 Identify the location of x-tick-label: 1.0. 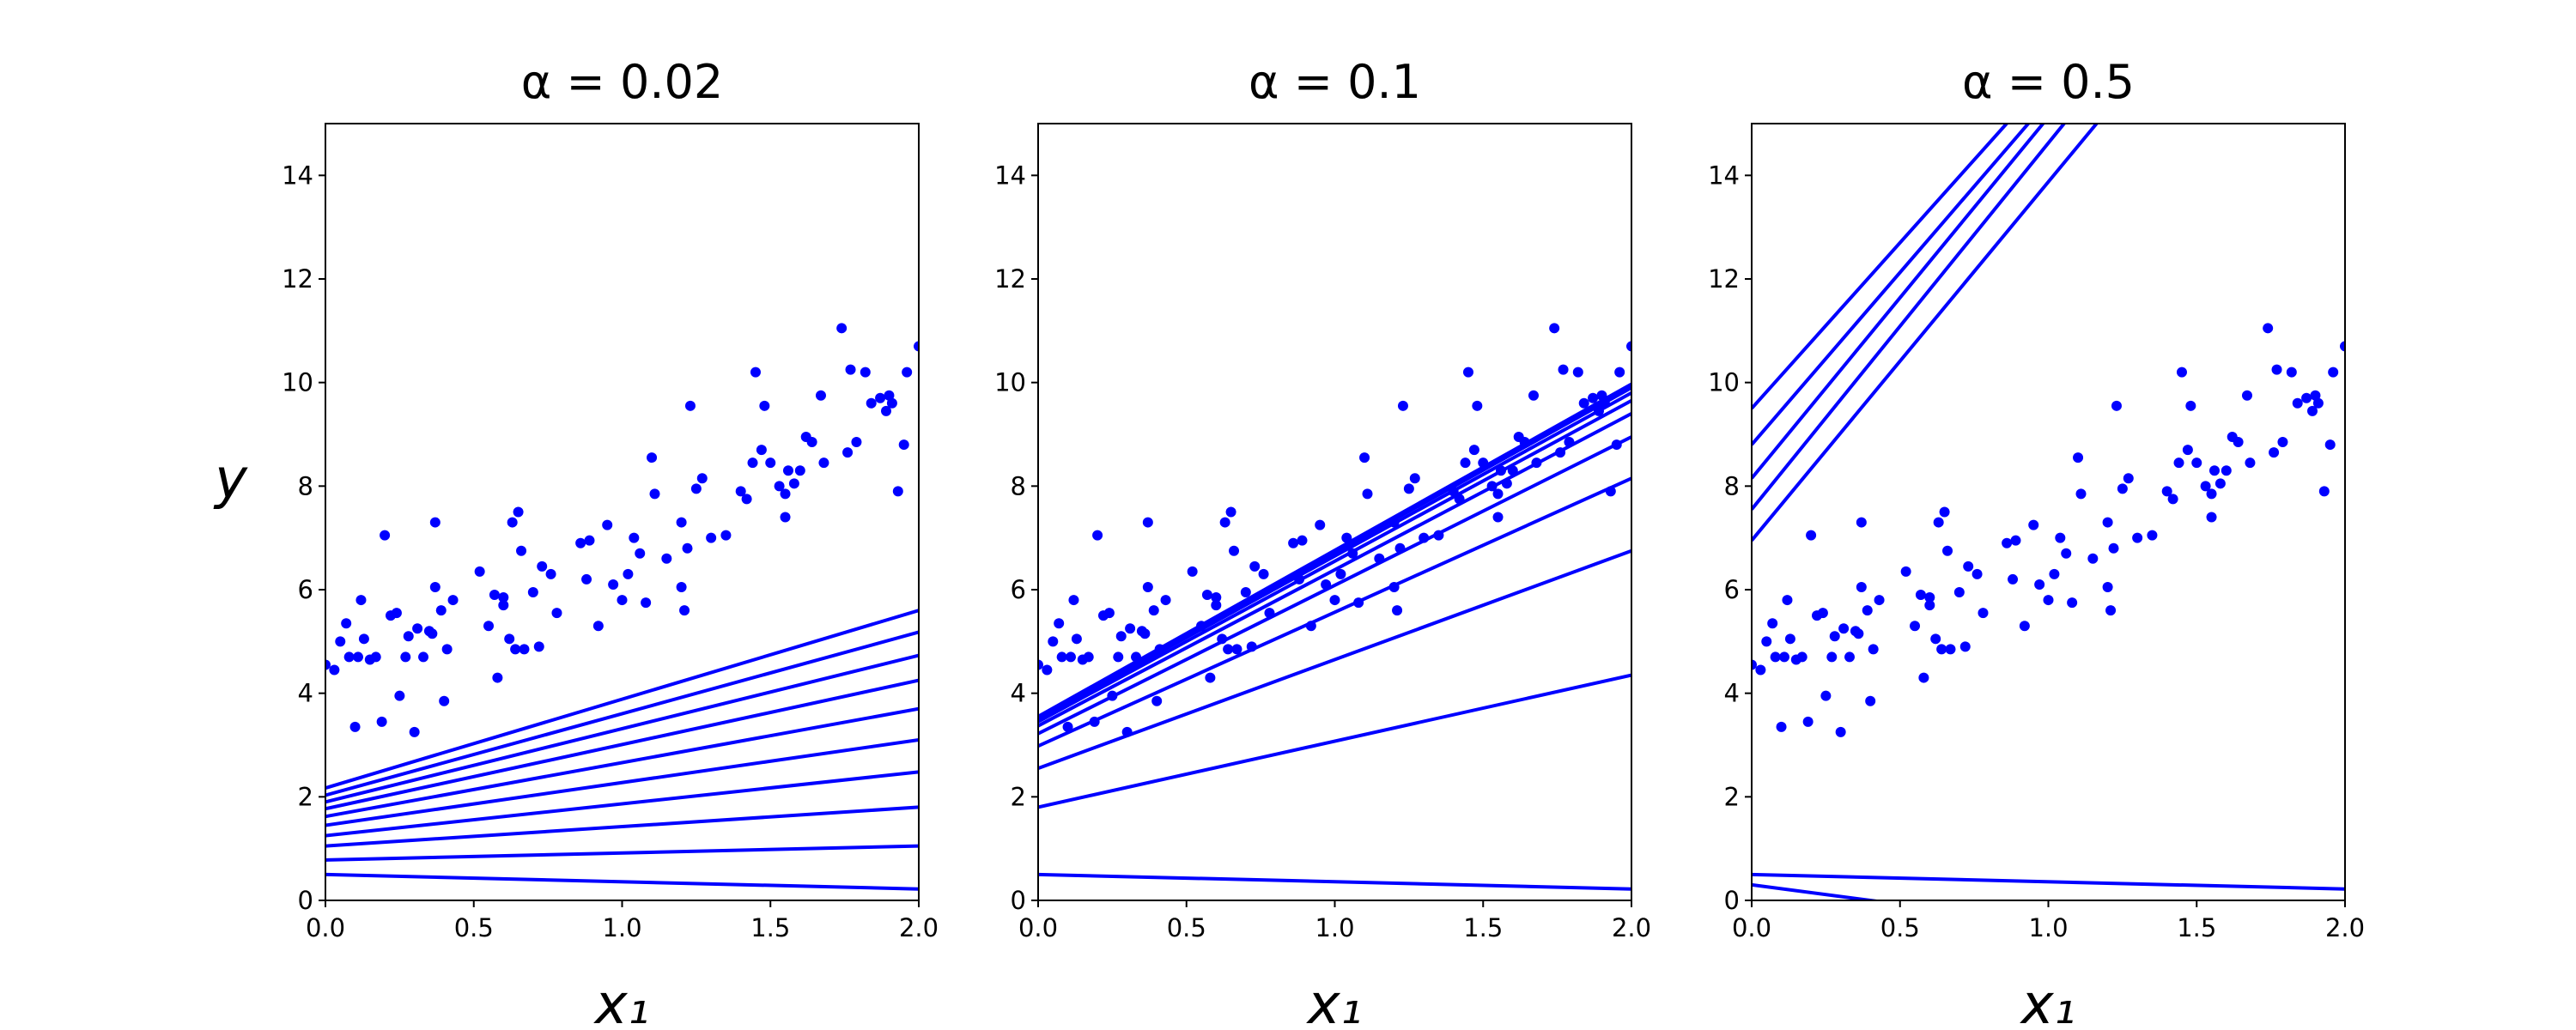
(621, 927).